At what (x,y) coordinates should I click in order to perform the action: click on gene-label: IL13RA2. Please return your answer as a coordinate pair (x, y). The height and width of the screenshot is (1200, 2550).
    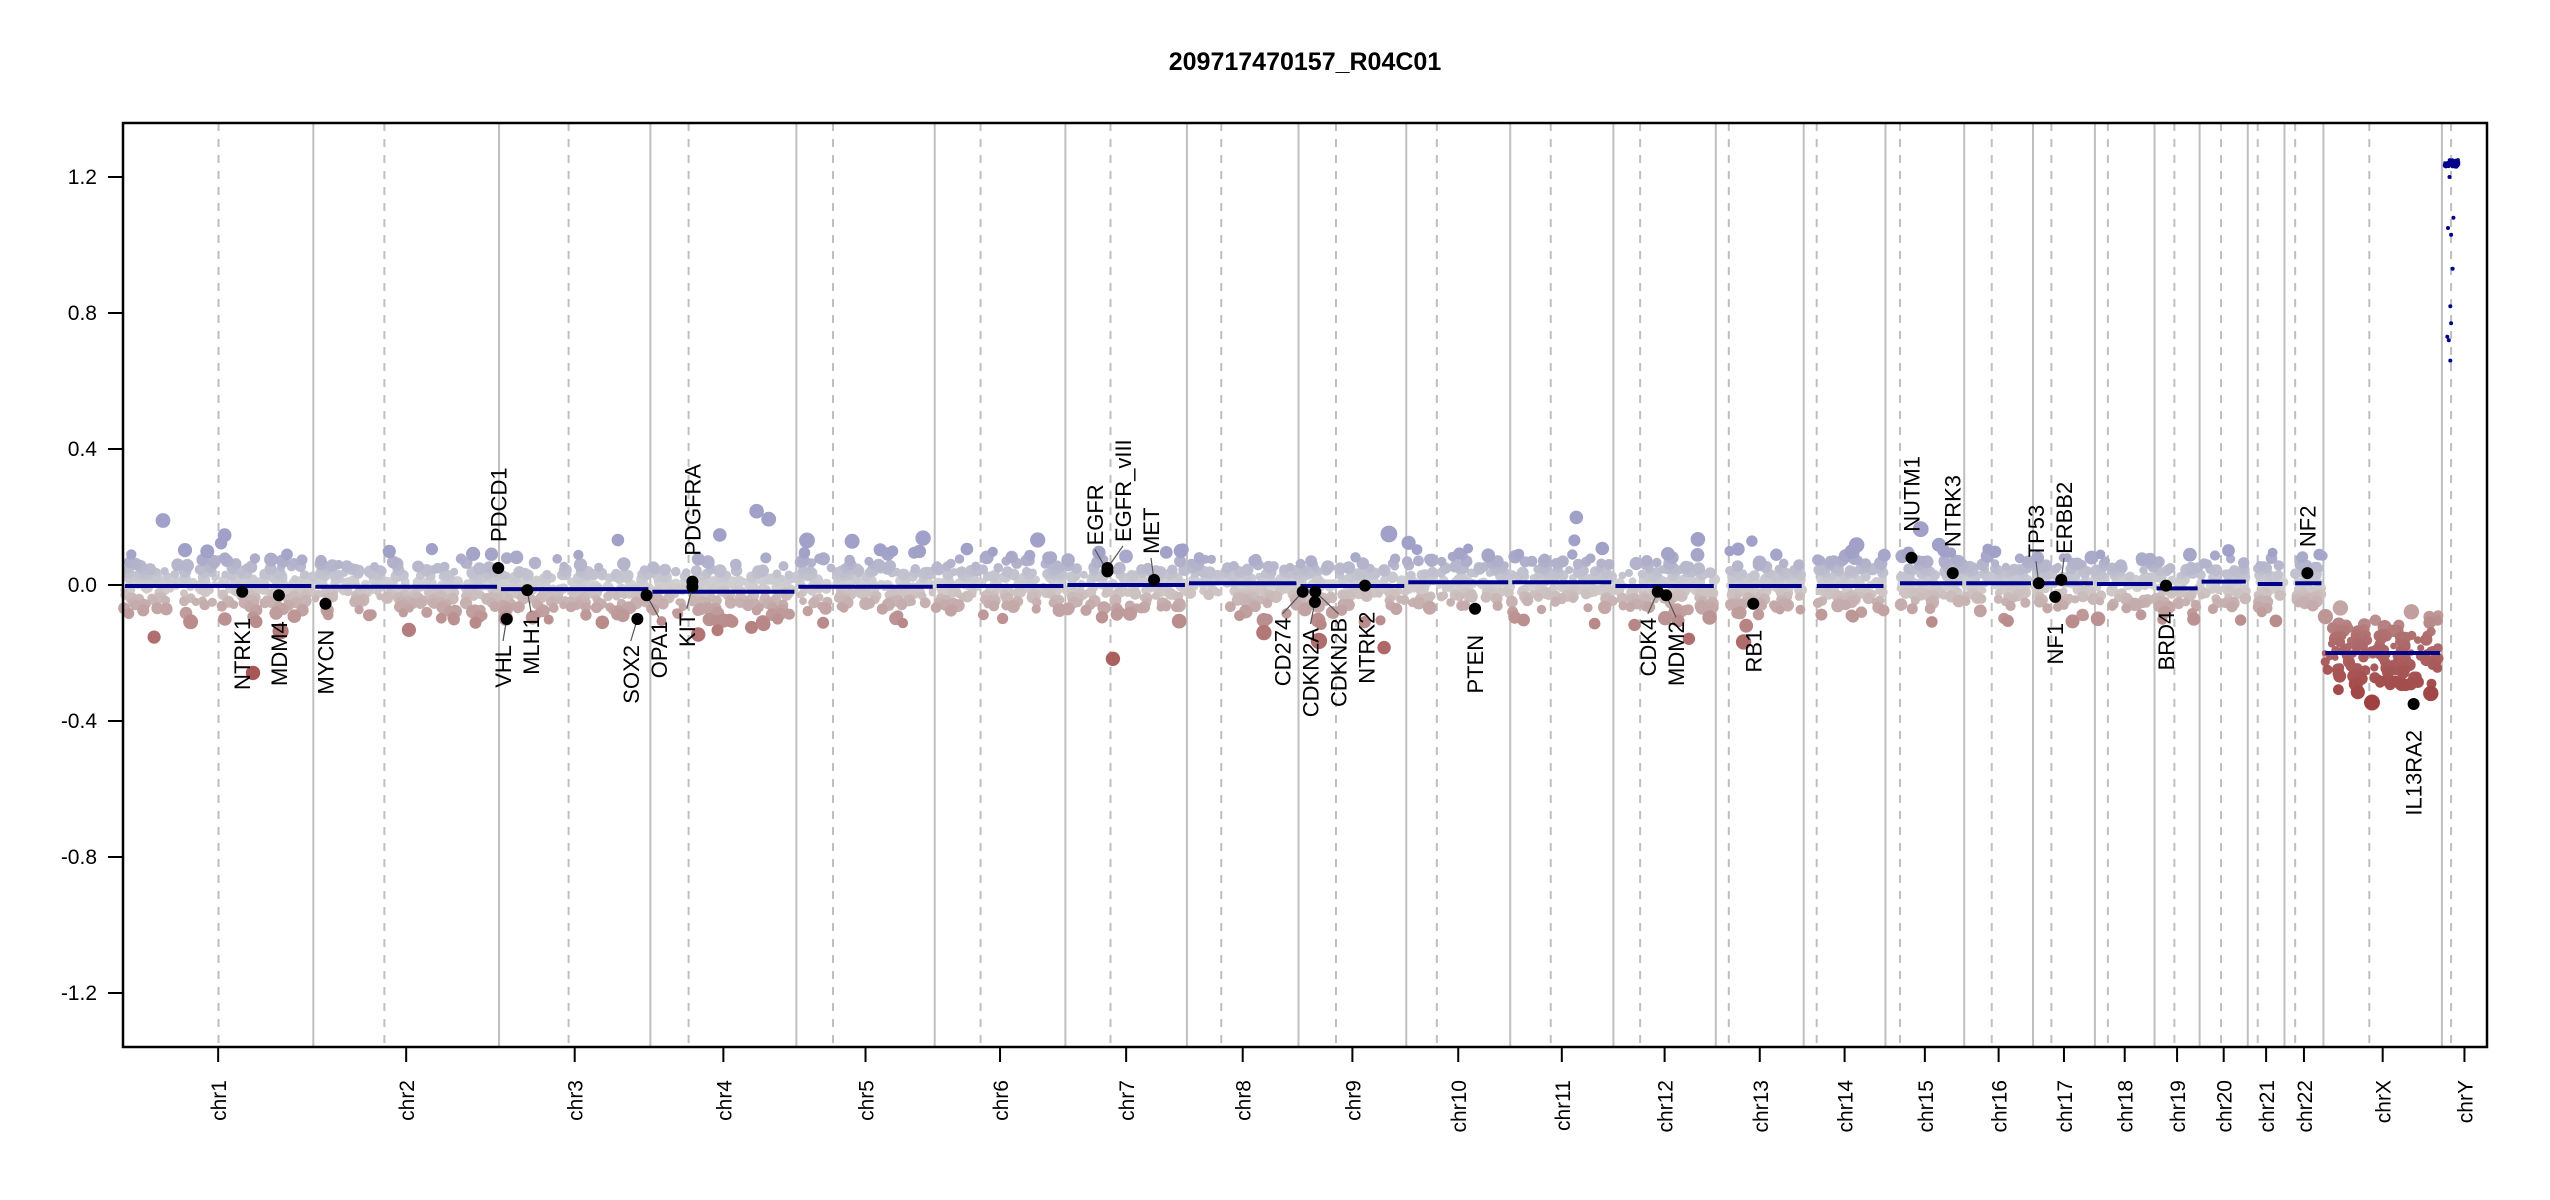
    Looking at the image, I should click on (2414, 773).